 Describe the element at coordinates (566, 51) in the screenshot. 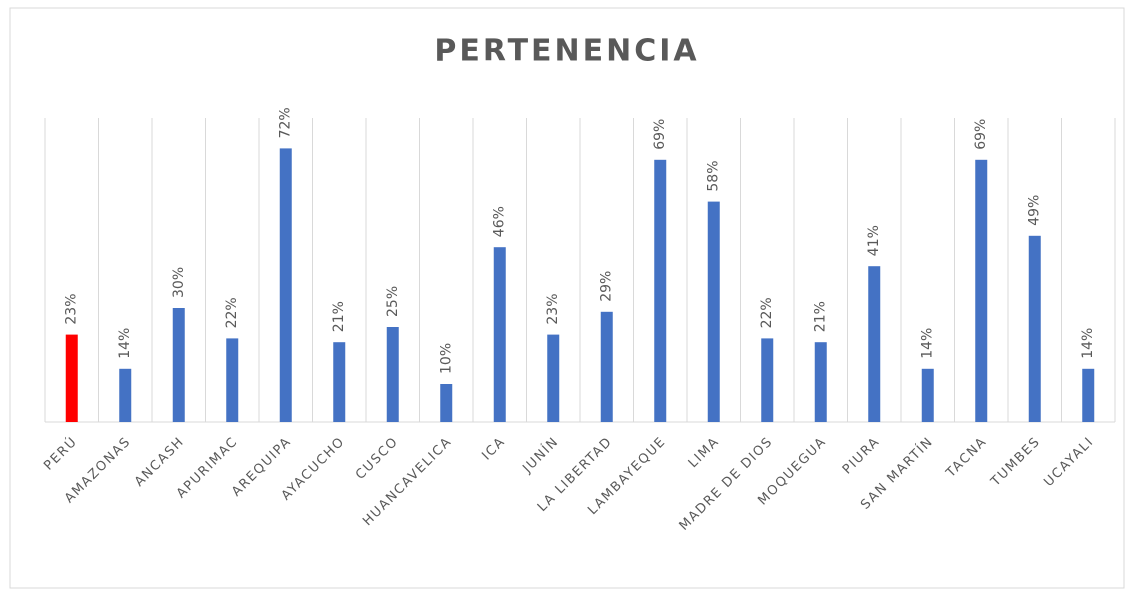

I see `chart-title: PERTENENCIA` at that location.